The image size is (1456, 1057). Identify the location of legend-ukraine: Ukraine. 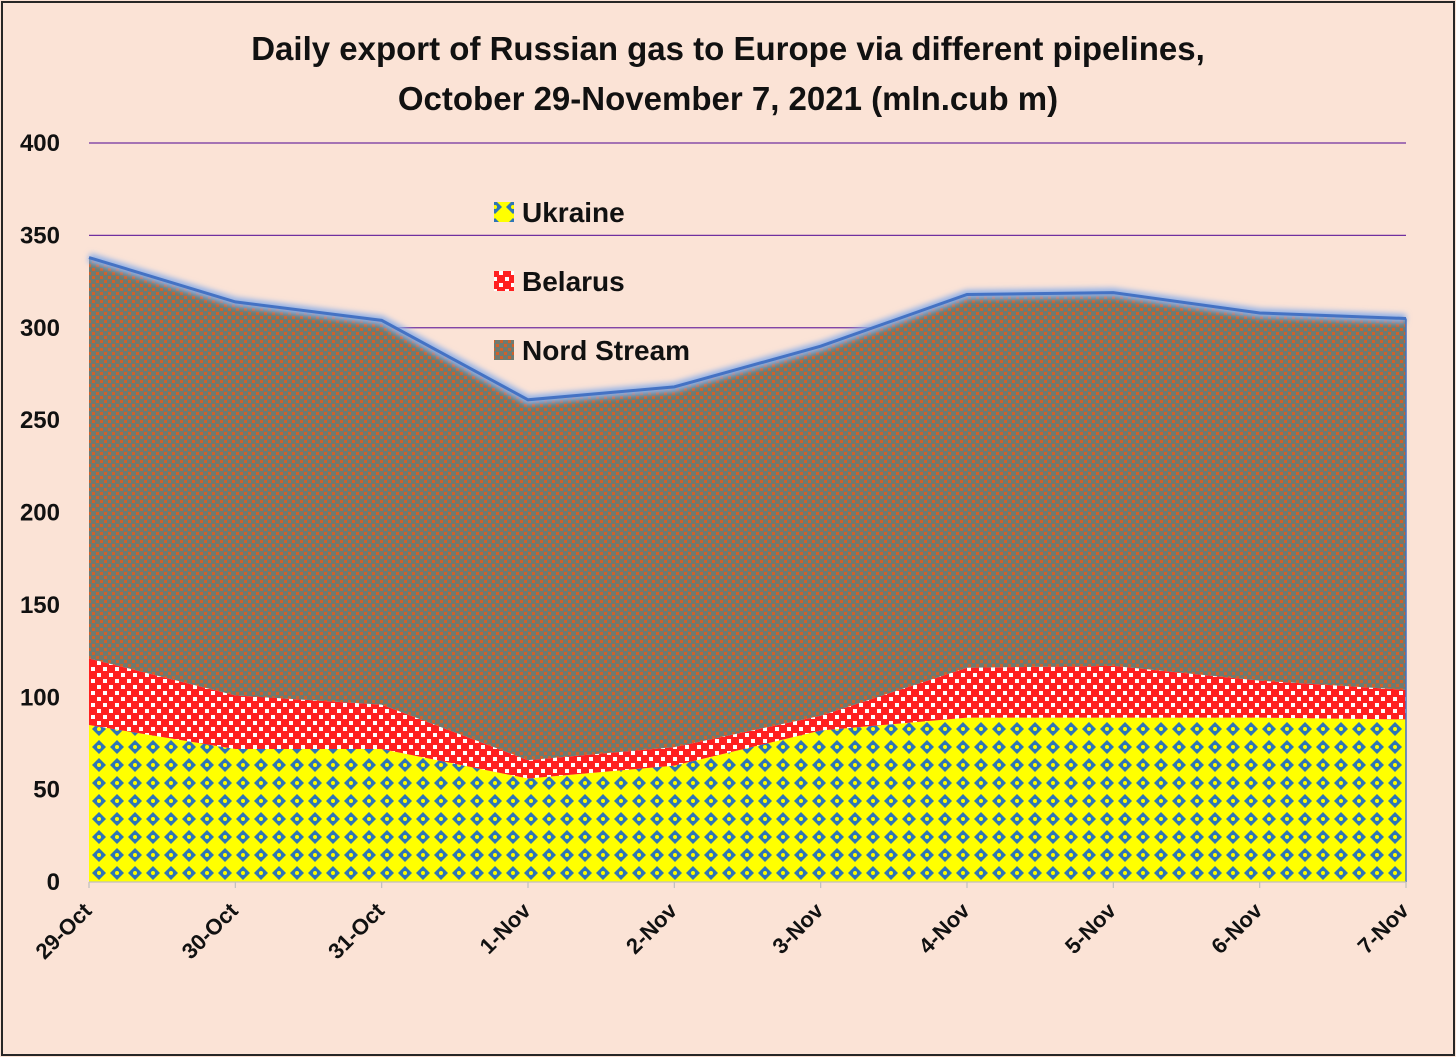
(559, 212).